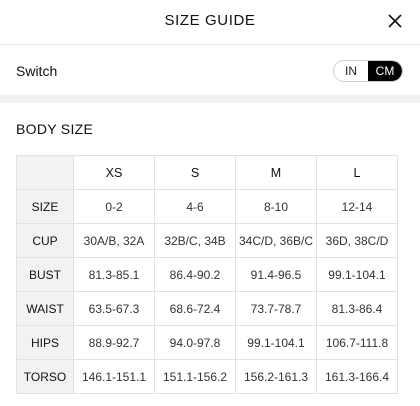  What do you see at coordinates (114, 274) in the screenshot?
I see `table-cell: 81.3-85.1` at bounding box center [114, 274].